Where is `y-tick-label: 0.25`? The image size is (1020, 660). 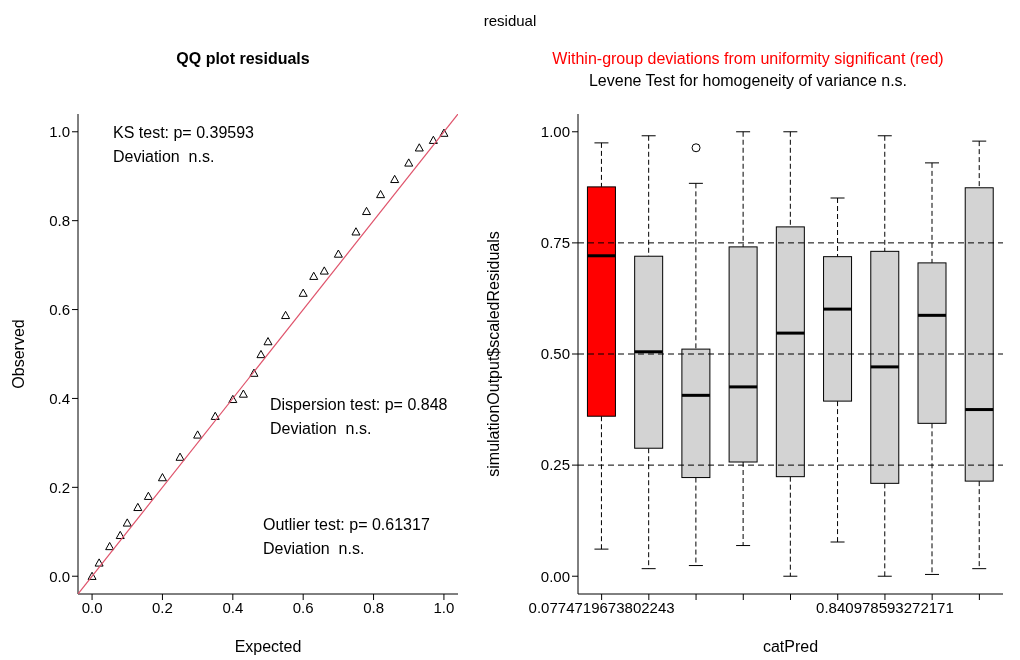
y-tick-label: 0.25 is located at coordinates (555, 465).